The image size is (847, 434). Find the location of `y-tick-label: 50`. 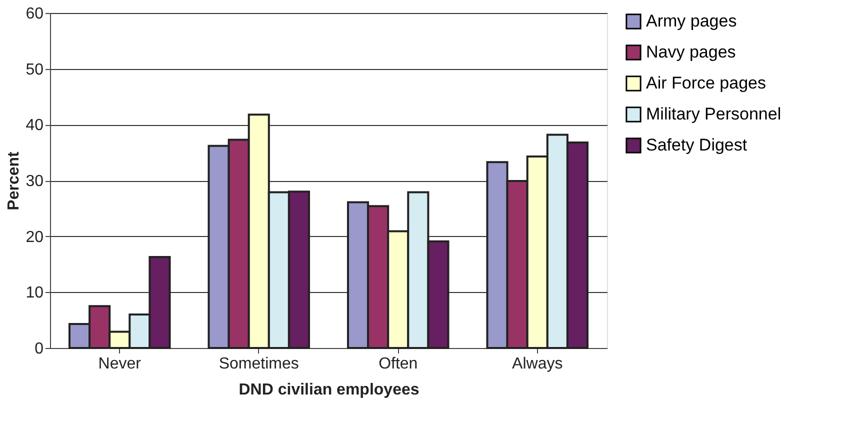

y-tick-label: 50 is located at coordinates (35, 69).